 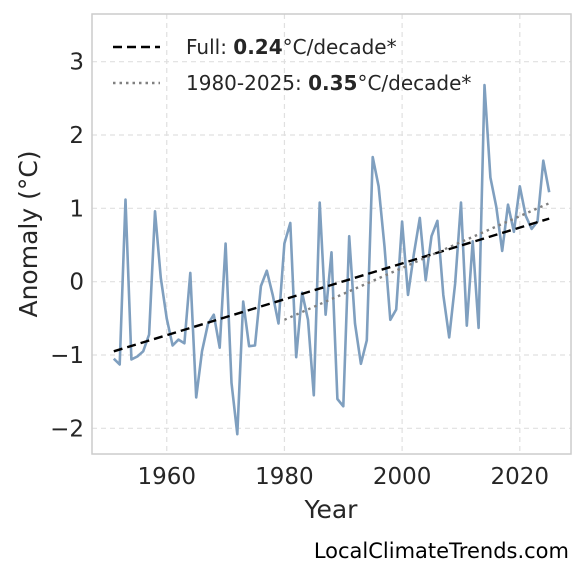 I want to click on y-axis-label: Anomaly (°C), so click(x=28, y=233).